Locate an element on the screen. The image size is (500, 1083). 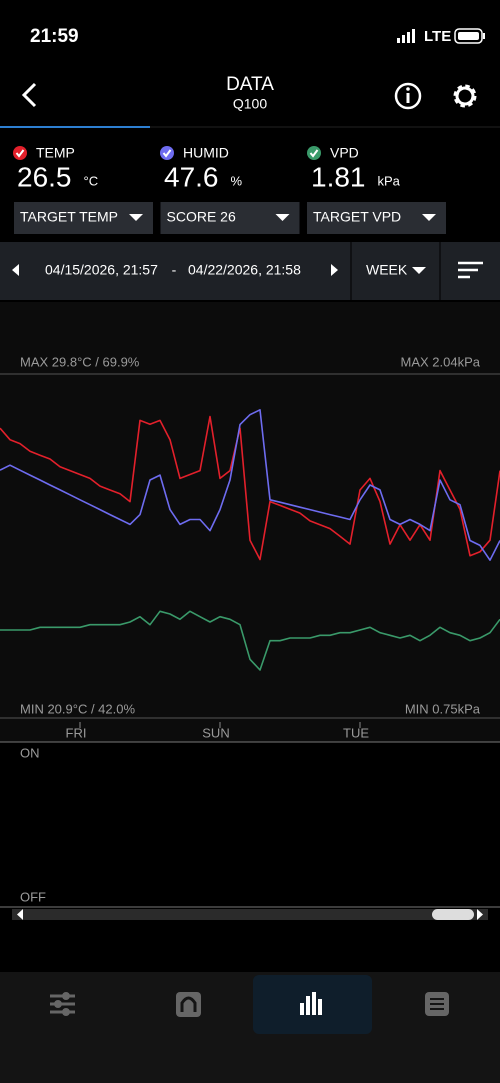
reading-label: HUMID is located at coordinates (206, 153).